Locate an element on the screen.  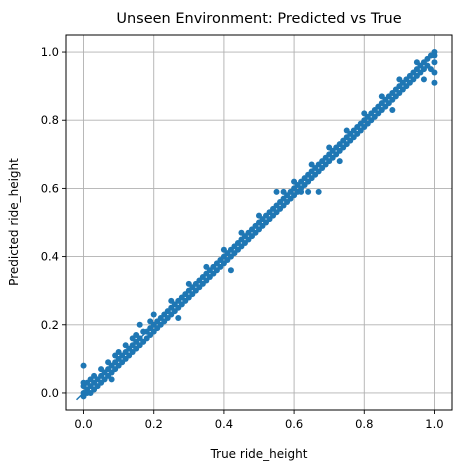
x-tick-label: 0.4 is located at coordinates (224, 424).